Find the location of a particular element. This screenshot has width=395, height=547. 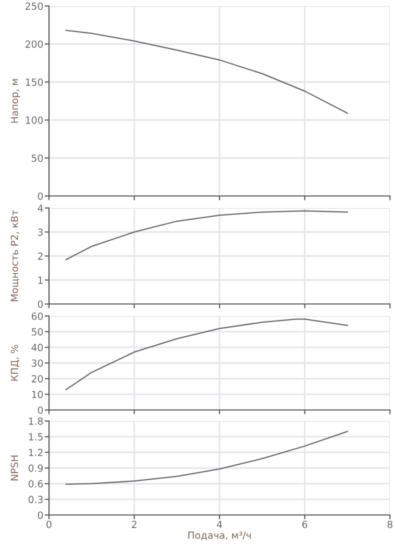

y-tick-label: 0.6 is located at coordinates (35, 484).